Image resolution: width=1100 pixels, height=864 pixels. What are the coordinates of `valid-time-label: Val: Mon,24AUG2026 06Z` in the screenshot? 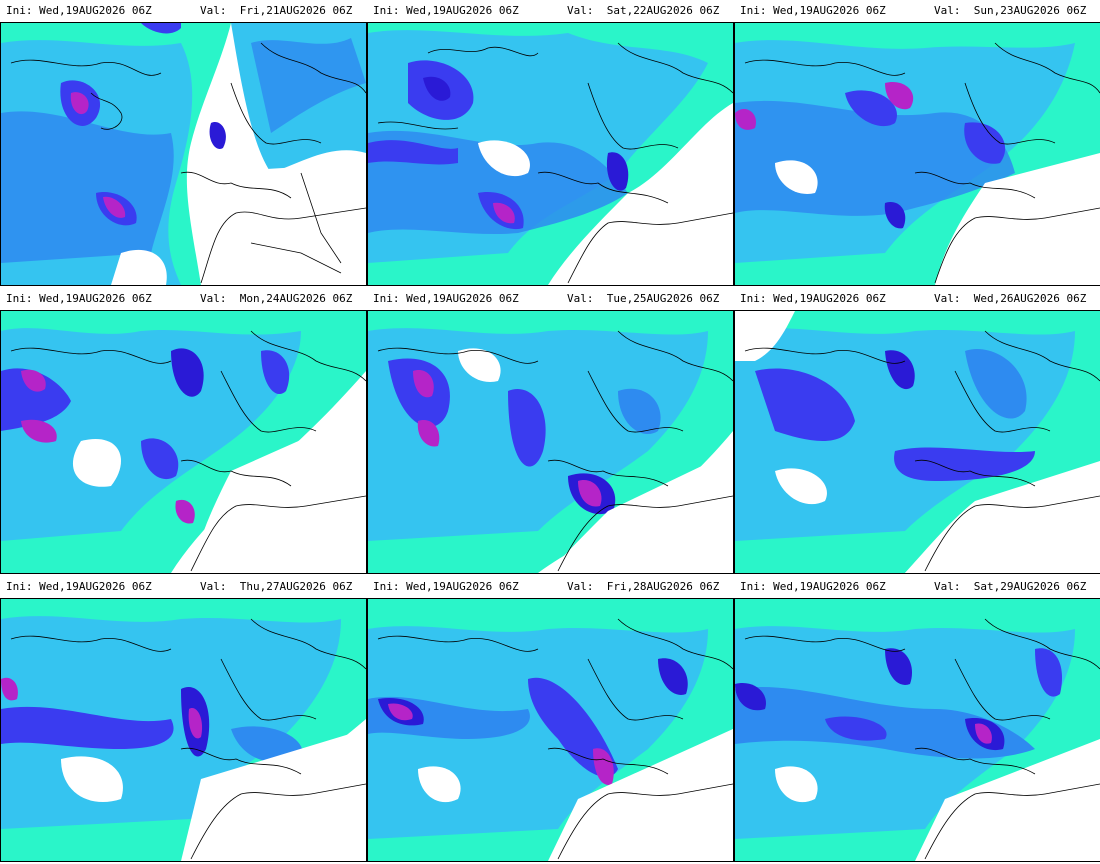 It's located at (276, 298).